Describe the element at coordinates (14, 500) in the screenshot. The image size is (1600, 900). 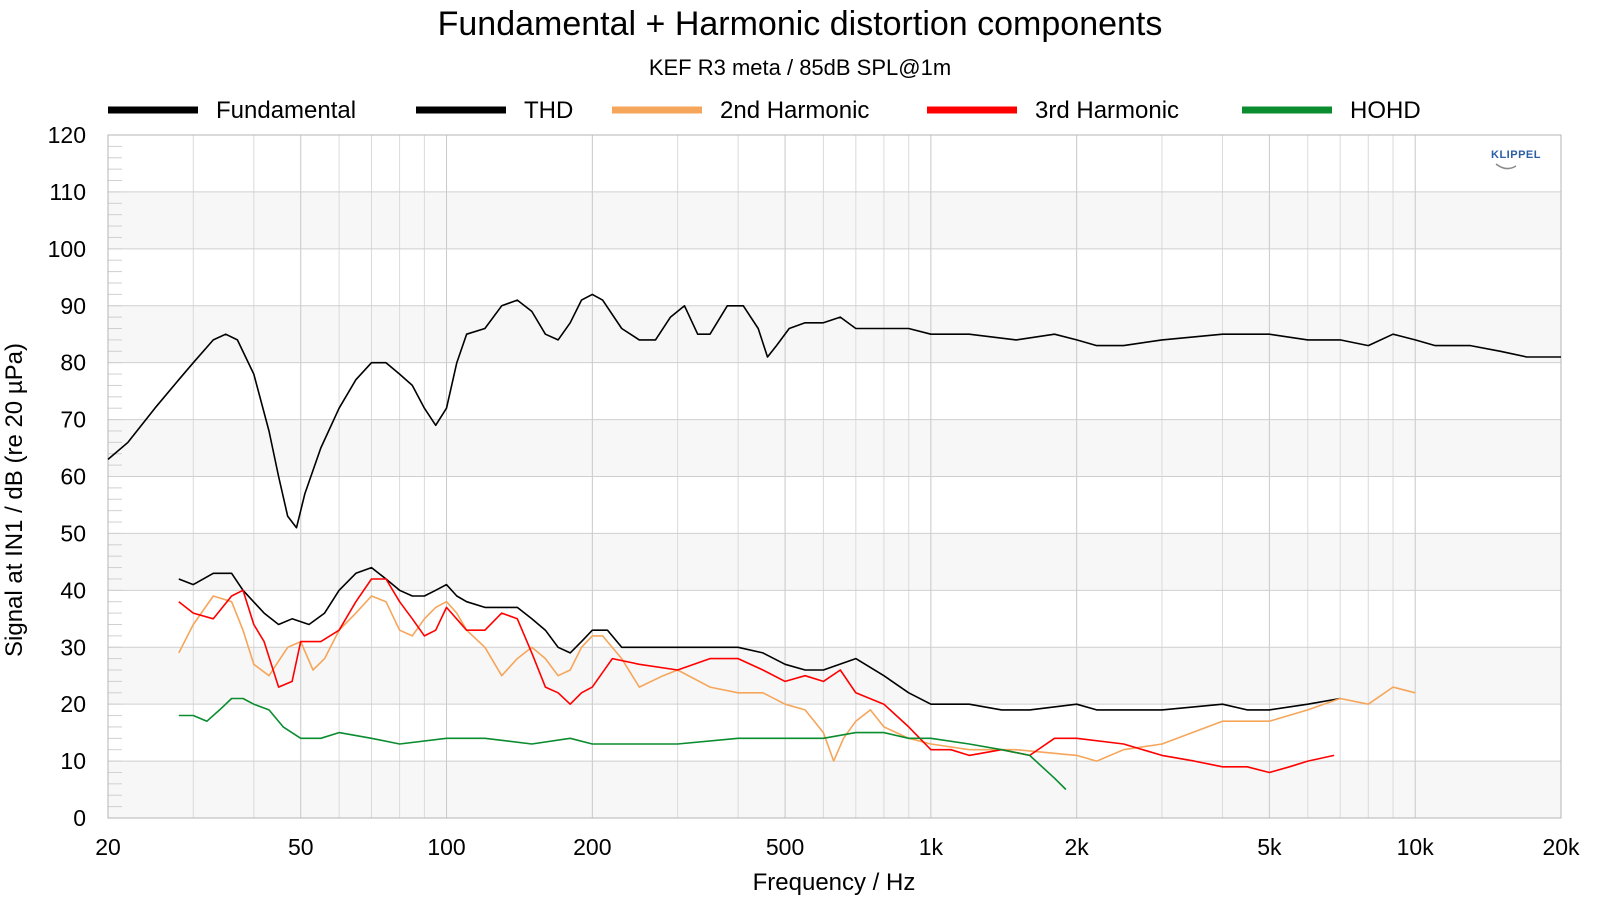
I see `y-axis-label: Signal at IN1 / dB (re 20 µPa)` at that location.